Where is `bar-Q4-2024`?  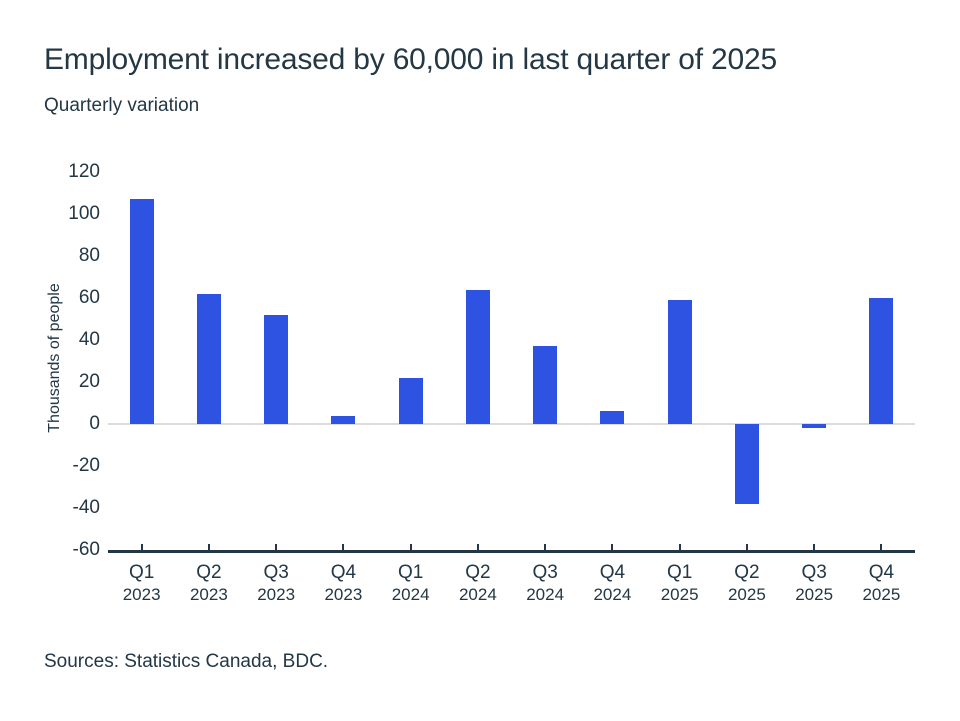 bar-Q4-2024 is located at coordinates (612, 417).